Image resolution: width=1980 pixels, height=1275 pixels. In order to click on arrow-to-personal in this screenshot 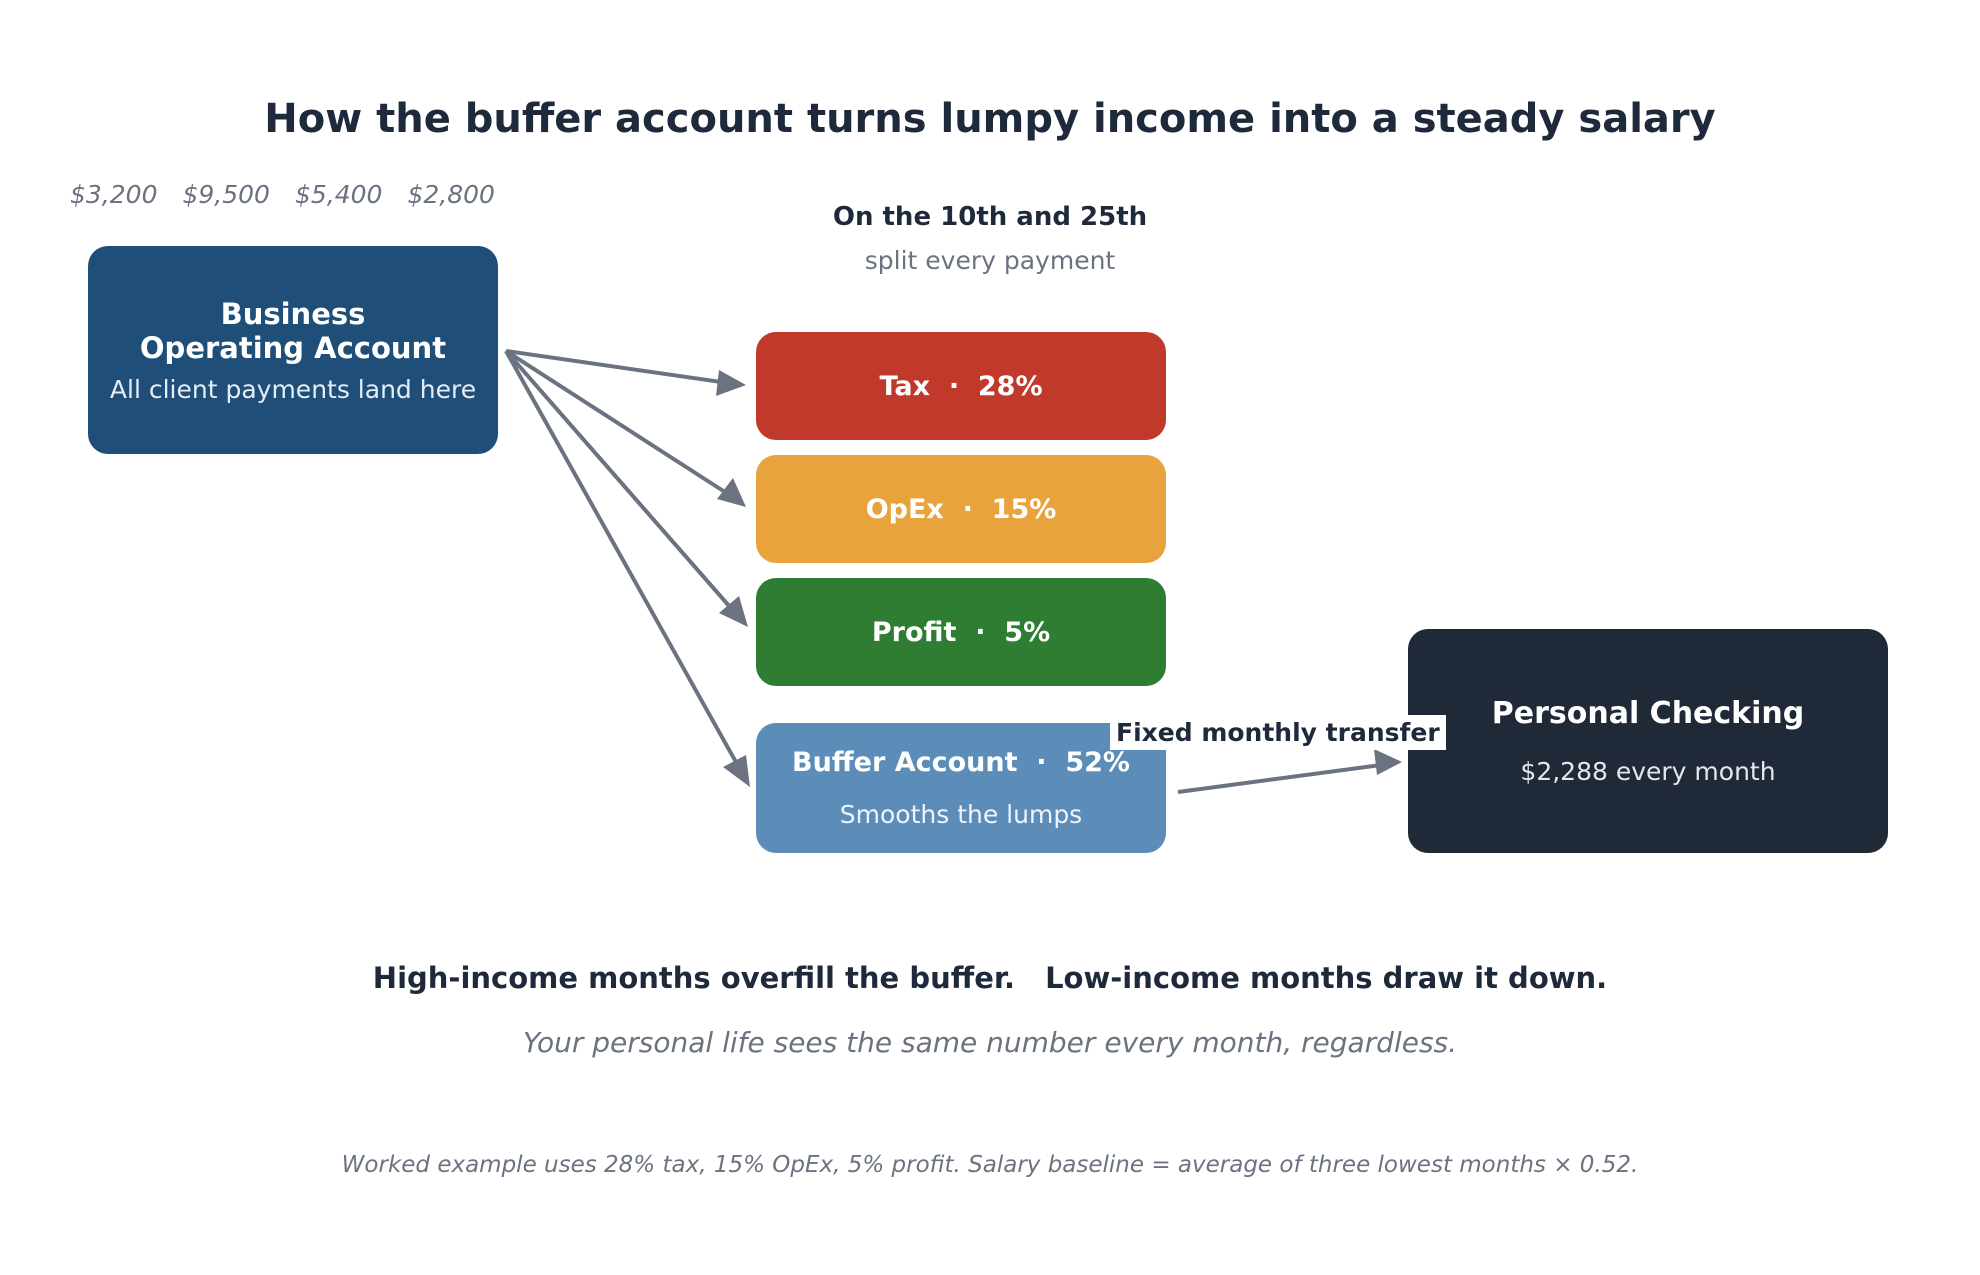, I will do `click(1287, 777)`.